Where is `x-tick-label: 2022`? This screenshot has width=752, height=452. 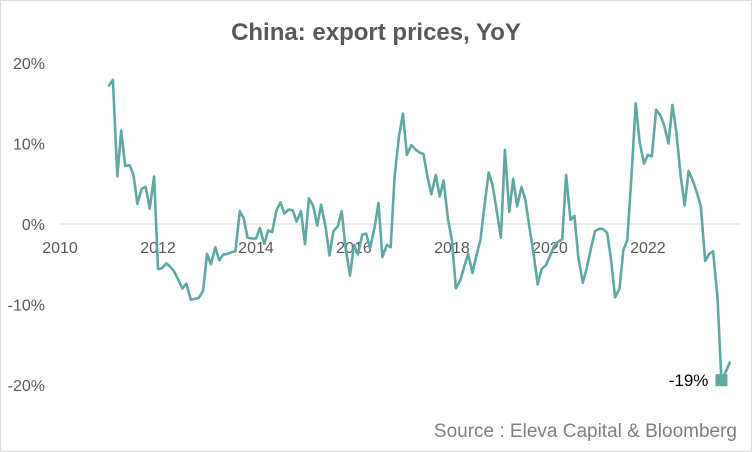 x-tick-label: 2022 is located at coordinates (648, 248).